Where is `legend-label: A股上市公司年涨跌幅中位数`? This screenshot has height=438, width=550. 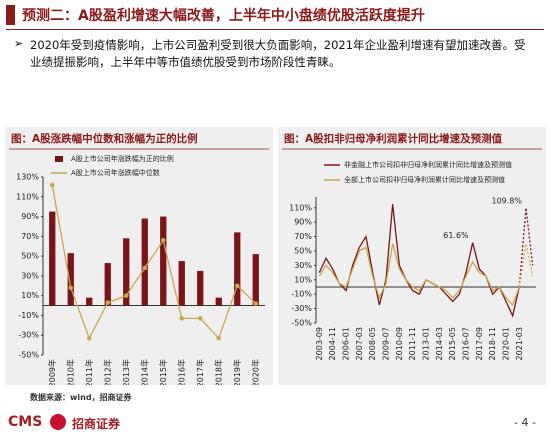
legend-label: A股上市公司年涨跌幅中位数 is located at coordinates (115, 172).